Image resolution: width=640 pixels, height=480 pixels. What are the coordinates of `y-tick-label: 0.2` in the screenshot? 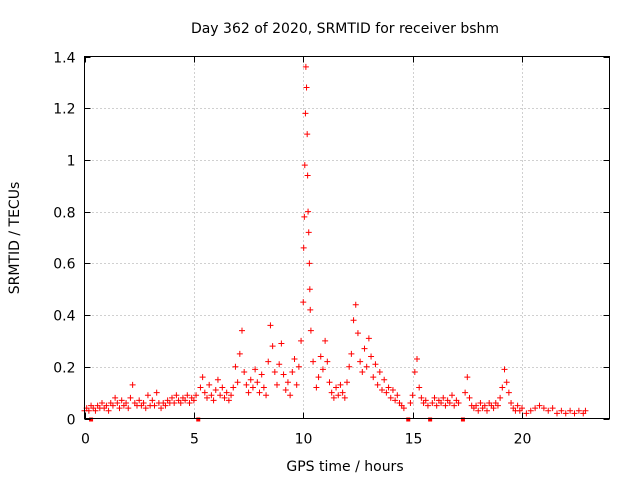 It's located at (64, 369).